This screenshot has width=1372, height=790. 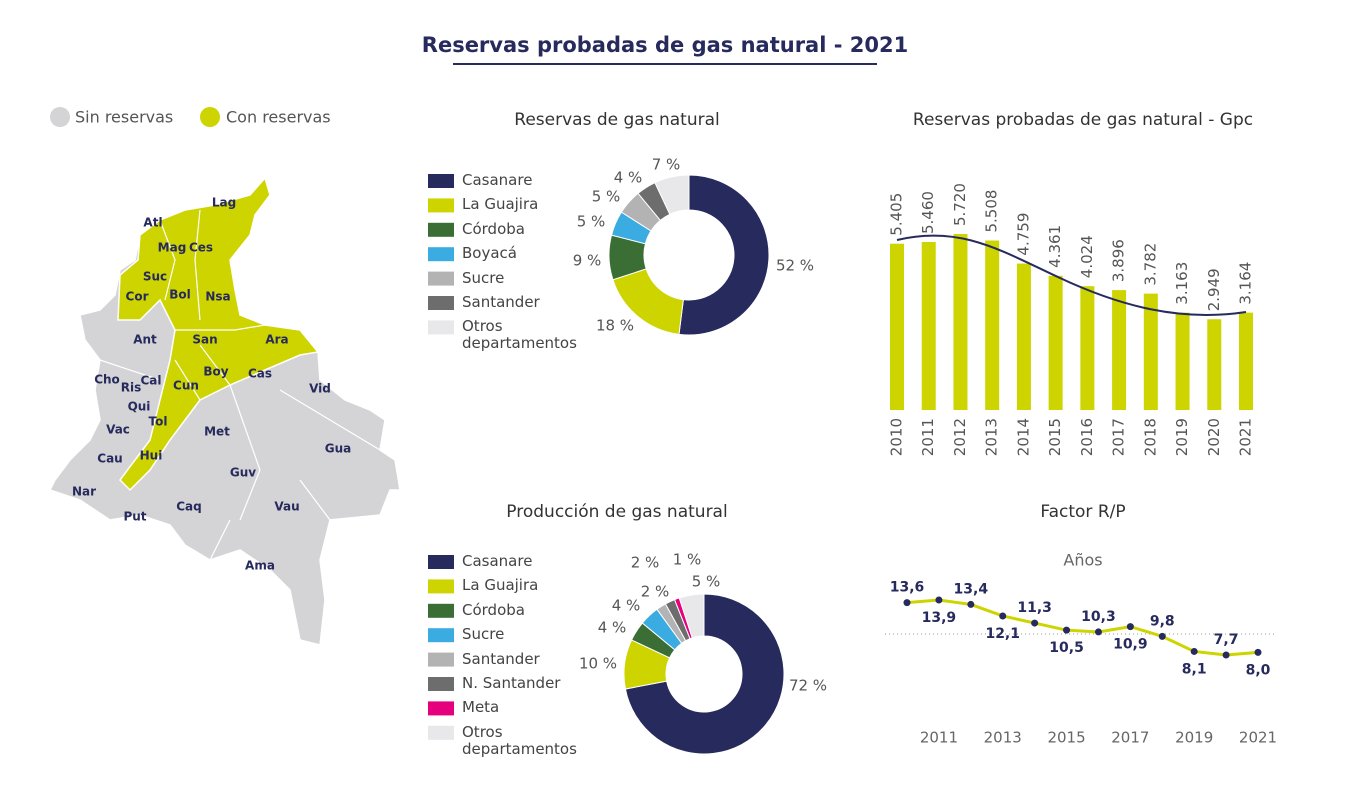 I want to click on value-label: 3.163, so click(x=1182, y=283).